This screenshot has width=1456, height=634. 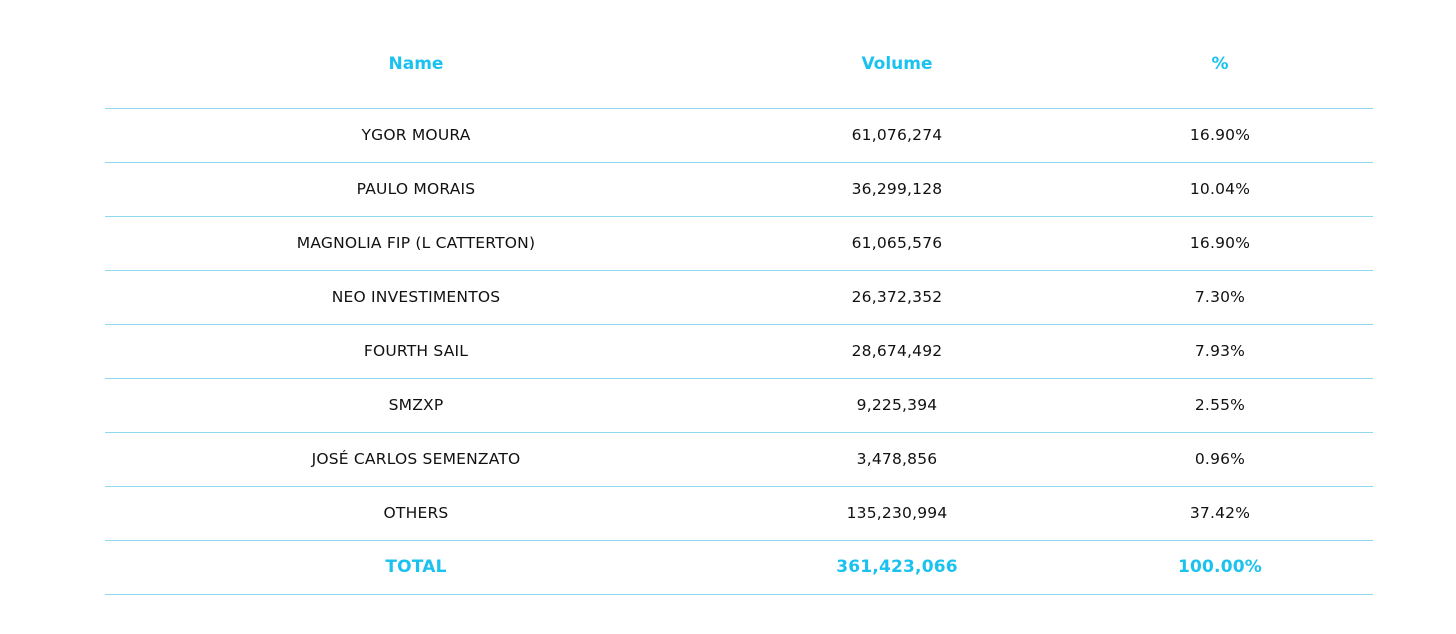 What do you see at coordinates (897, 297) in the screenshot?
I see `cell-volume: 26,372,352` at bounding box center [897, 297].